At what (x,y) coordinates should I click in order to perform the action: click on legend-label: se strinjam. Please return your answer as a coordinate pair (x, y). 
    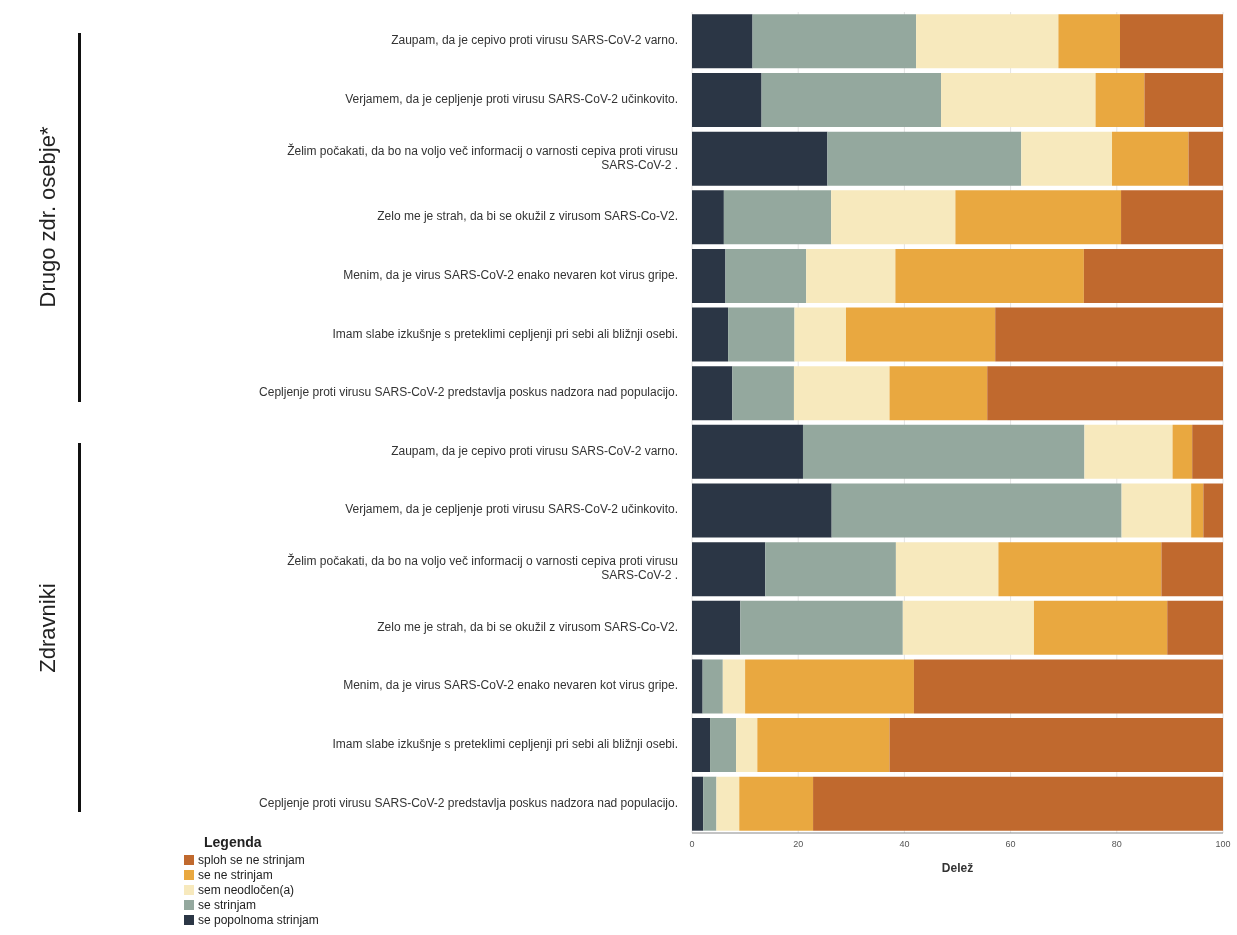
    Looking at the image, I should click on (227, 904).